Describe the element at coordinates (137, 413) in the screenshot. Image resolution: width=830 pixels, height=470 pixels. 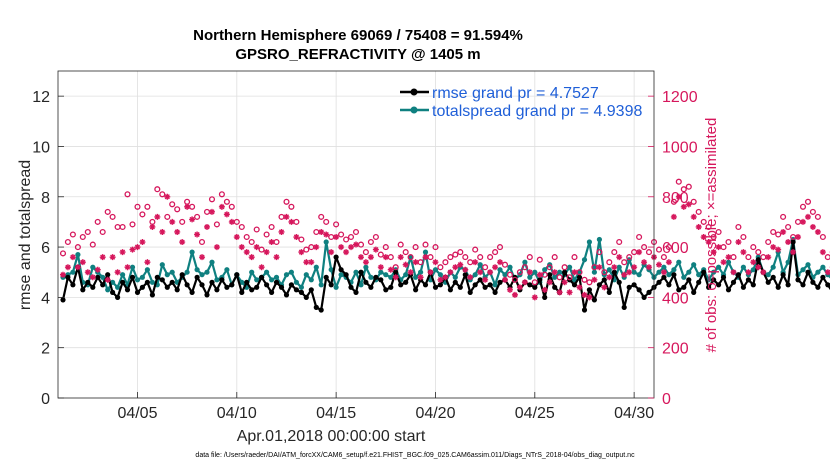
I see `x-tick-label: 04/05` at that location.